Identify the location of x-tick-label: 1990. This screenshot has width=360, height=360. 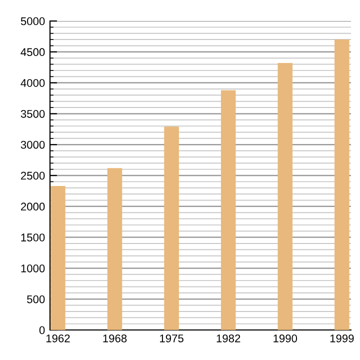
(286, 338).